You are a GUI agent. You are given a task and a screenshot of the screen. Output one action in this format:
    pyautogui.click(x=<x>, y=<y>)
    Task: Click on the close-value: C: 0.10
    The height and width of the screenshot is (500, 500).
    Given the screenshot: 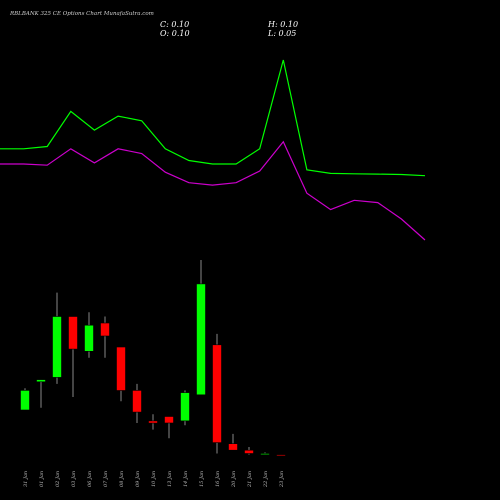 What is the action you would take?
    pyautogui.click(x=174, y=24)
    